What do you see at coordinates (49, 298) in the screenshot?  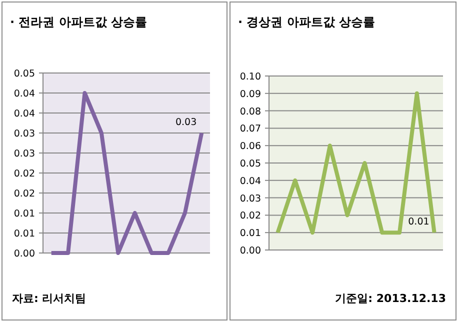 I see `text: 자료: 리서치팀` at bounding box center [49, 298].